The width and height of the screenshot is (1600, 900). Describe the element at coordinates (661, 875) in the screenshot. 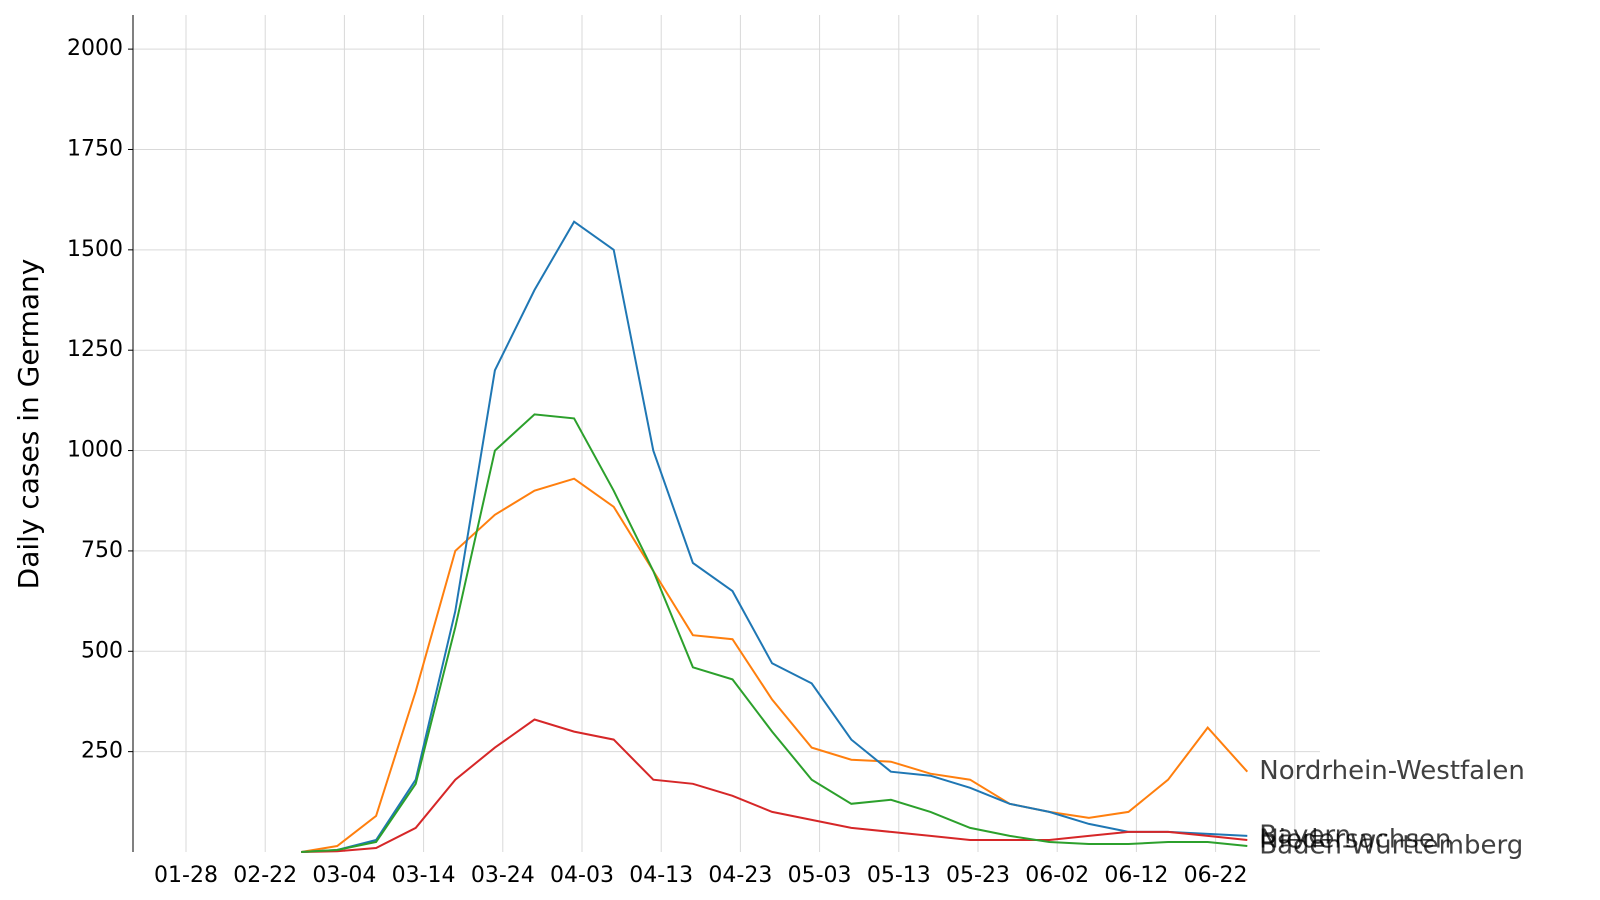

I see `x-tick-label: 04-13` at that location.